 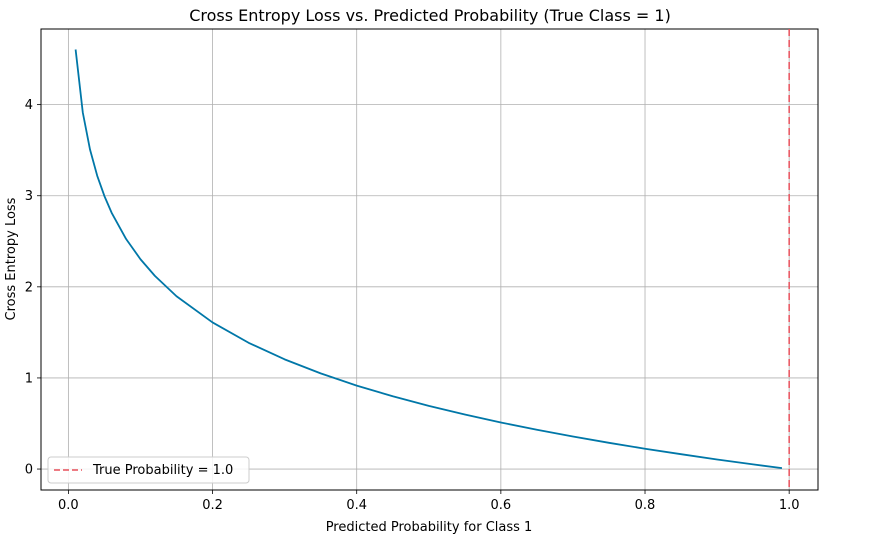 What do you see at coordinates (645, 505) in the screenshot?
I see `x-tick-label: 0.8` at bounding box center [645, 505].